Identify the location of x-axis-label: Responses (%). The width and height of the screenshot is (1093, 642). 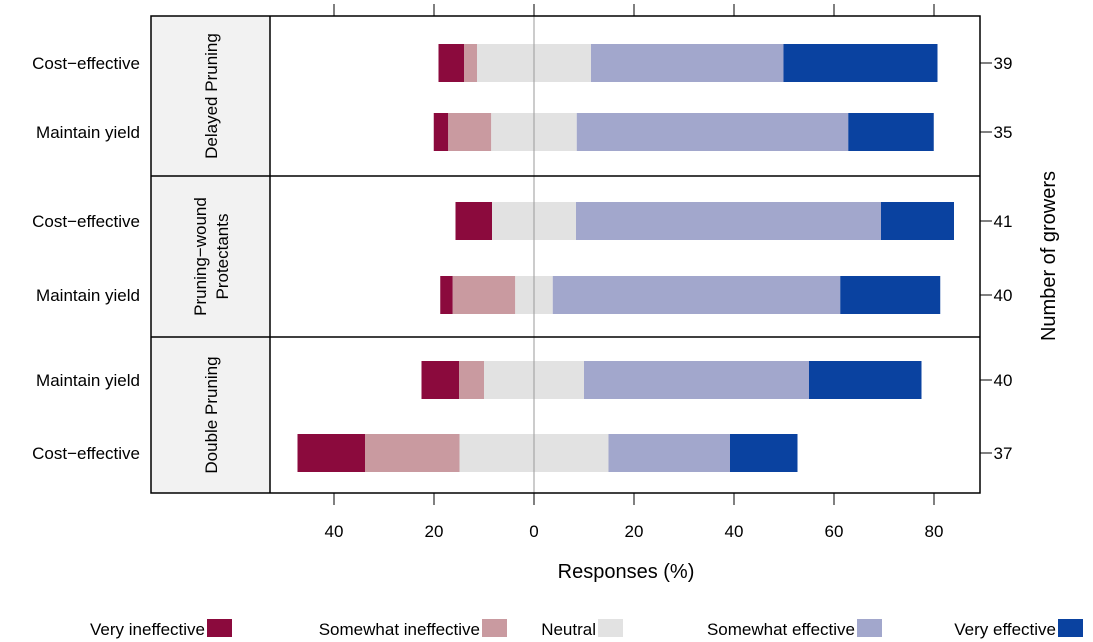
(626, 572).